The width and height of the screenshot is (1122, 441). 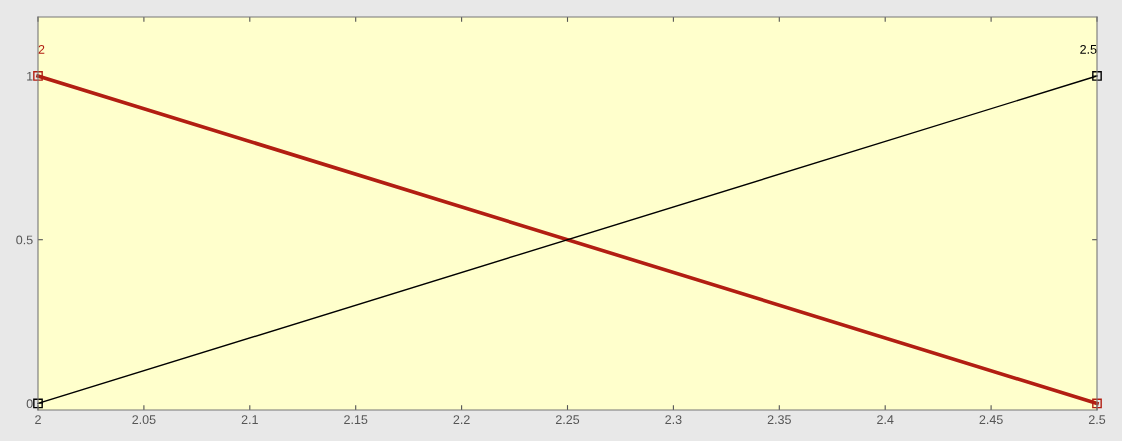 I want to click on x-tick-label: 2.05, so click(x=144, y=420).